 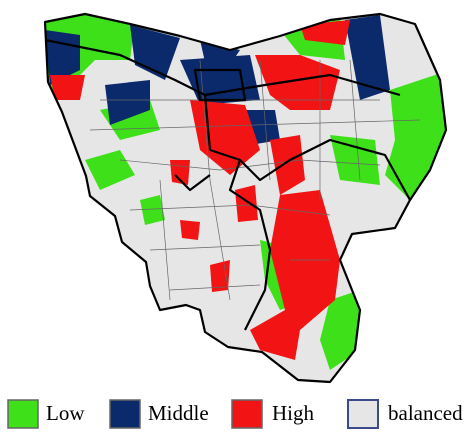 I want to click on legend: Low Middle High balanced, so click(x=235, y=414).